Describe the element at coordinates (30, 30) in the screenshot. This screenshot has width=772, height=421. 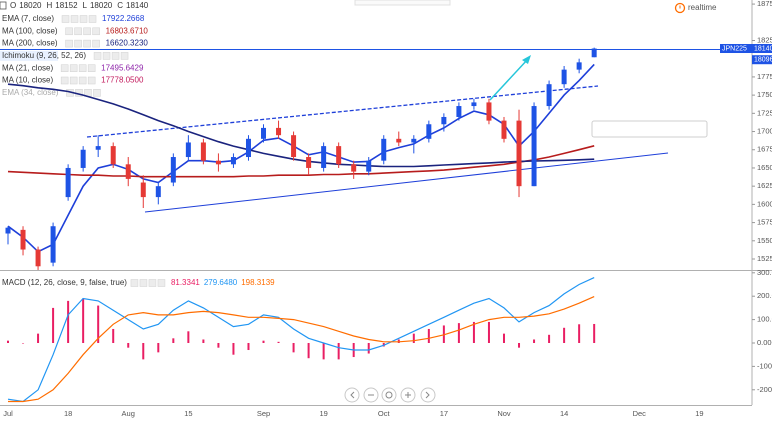
I see `legend-name: MA (100, close)` at that location.